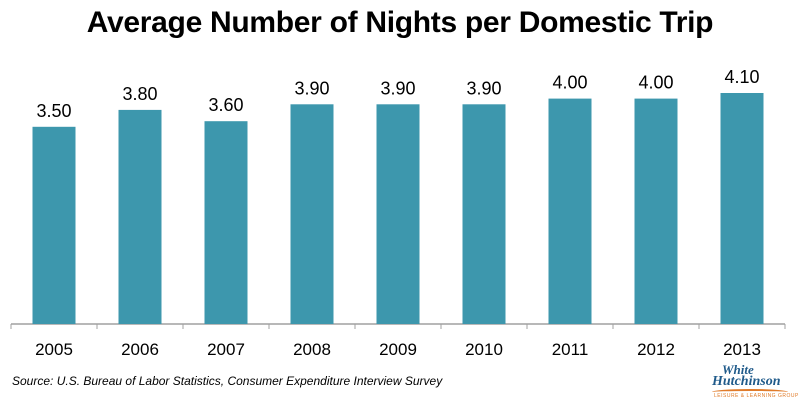  I want to click on bar-2012, so click(656, 211).